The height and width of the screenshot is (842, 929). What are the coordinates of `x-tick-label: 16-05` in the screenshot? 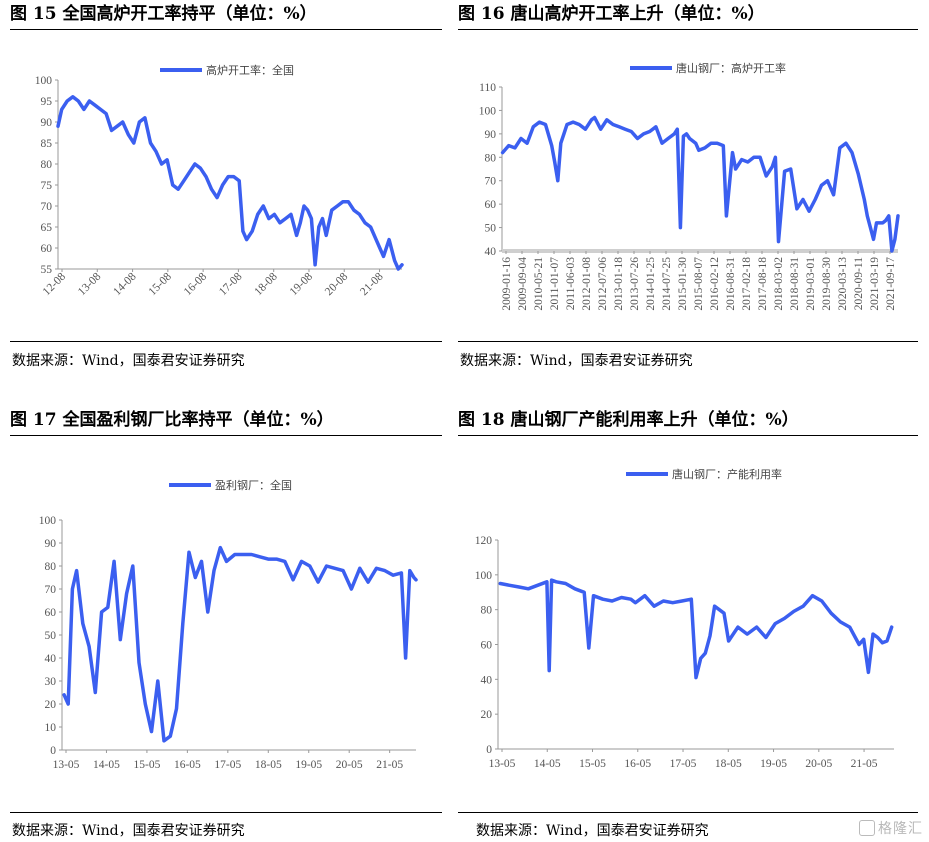 It's located at (187, 765).